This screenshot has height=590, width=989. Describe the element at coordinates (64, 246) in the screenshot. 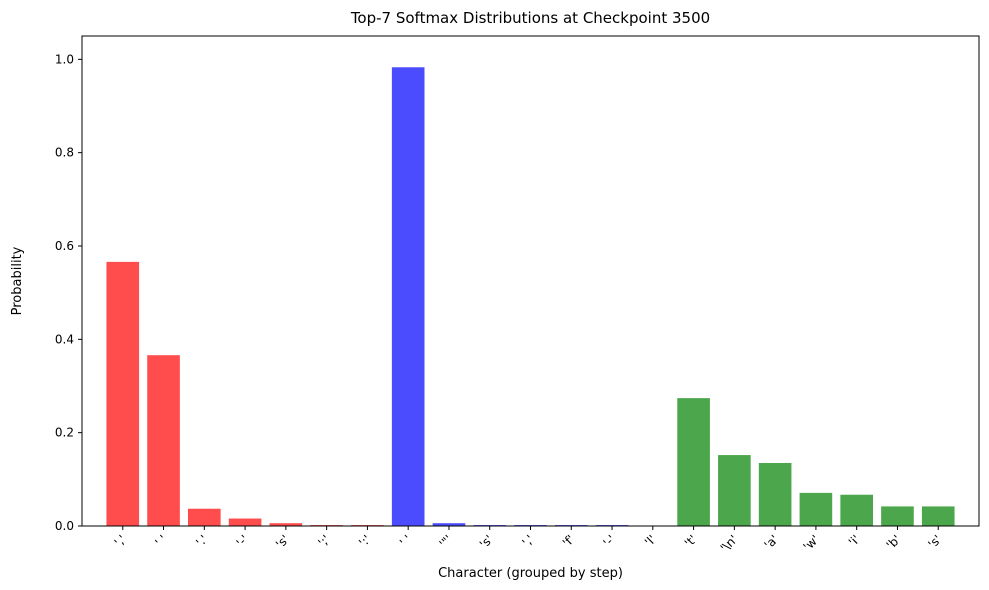

I see `y-tick-label: 0.6` at that location.